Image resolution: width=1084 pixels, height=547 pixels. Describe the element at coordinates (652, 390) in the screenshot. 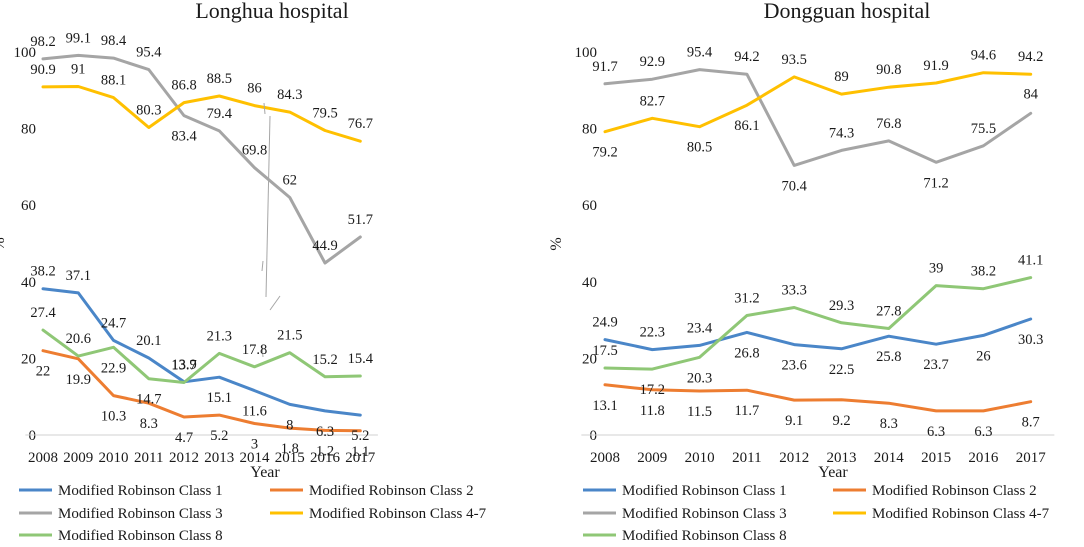

I see `data-label: 17.2` at that location.